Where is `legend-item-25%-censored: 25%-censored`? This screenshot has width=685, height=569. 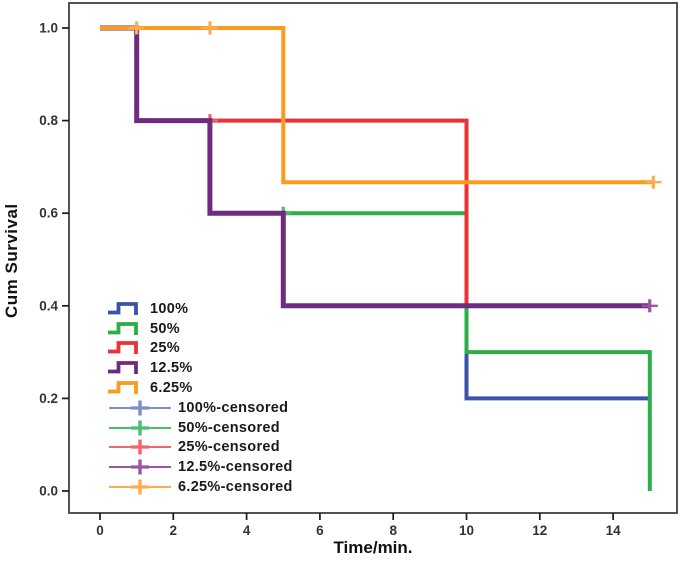
legend-item-25%-censored: 25%-censored is located at coordinates (200, 448).